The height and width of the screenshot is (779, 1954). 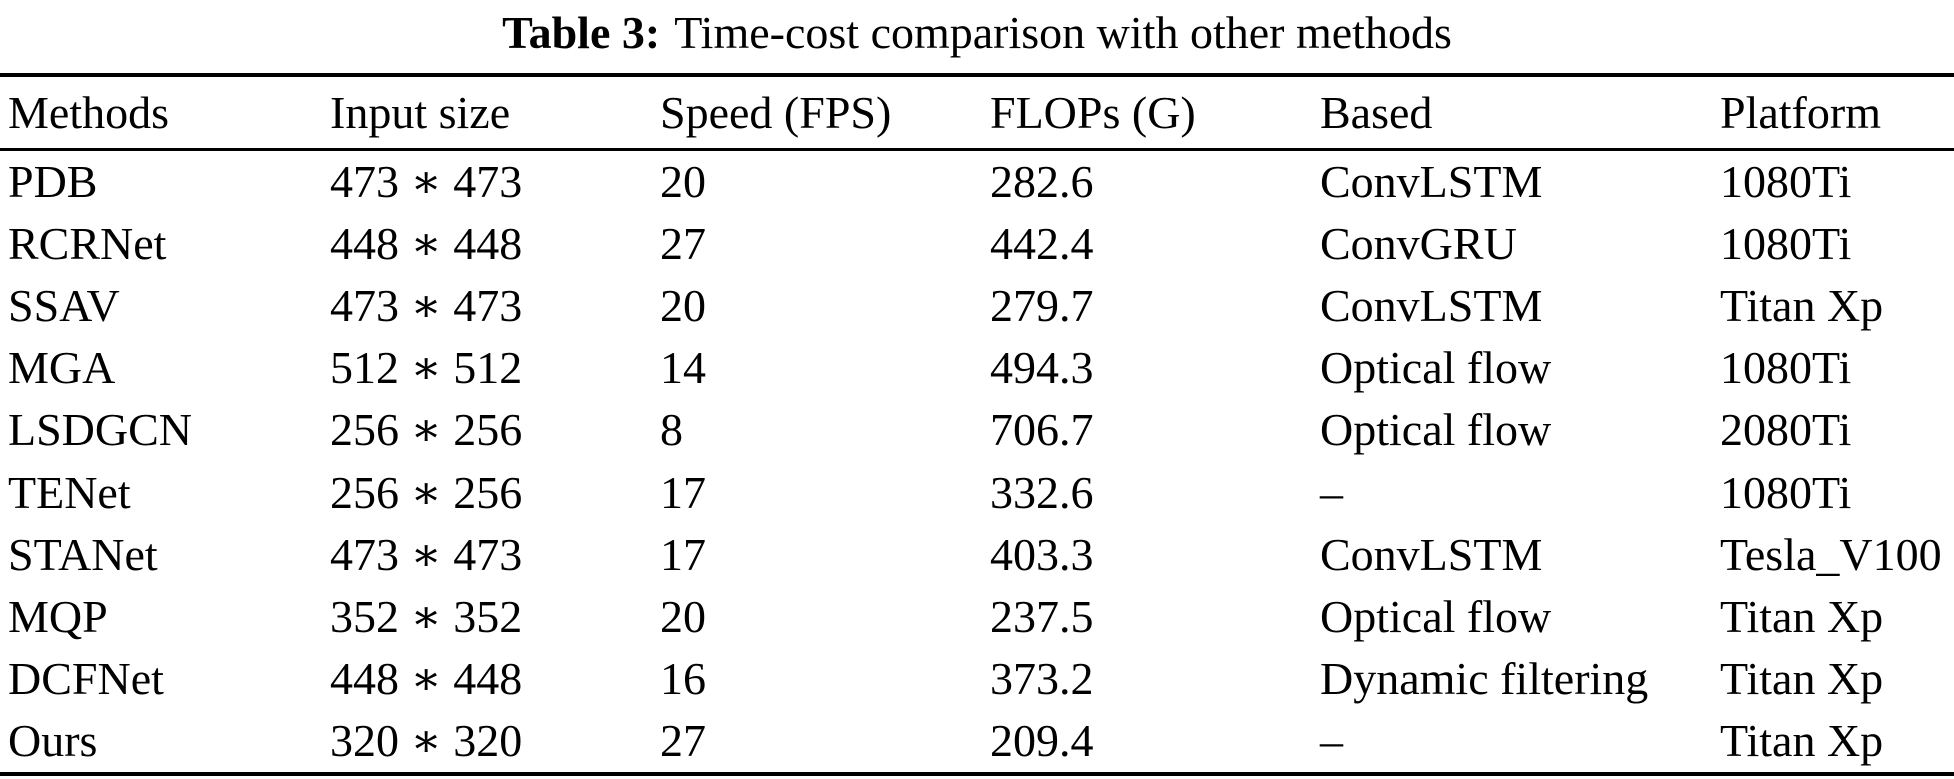 I want to click on cell-speed: 16, so click(x=683, y=678).